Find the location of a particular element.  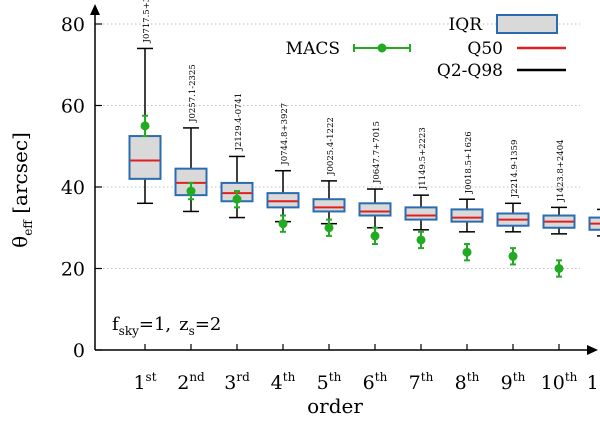

y-tick-label-80: 80 is located at coordinates (73, 25).